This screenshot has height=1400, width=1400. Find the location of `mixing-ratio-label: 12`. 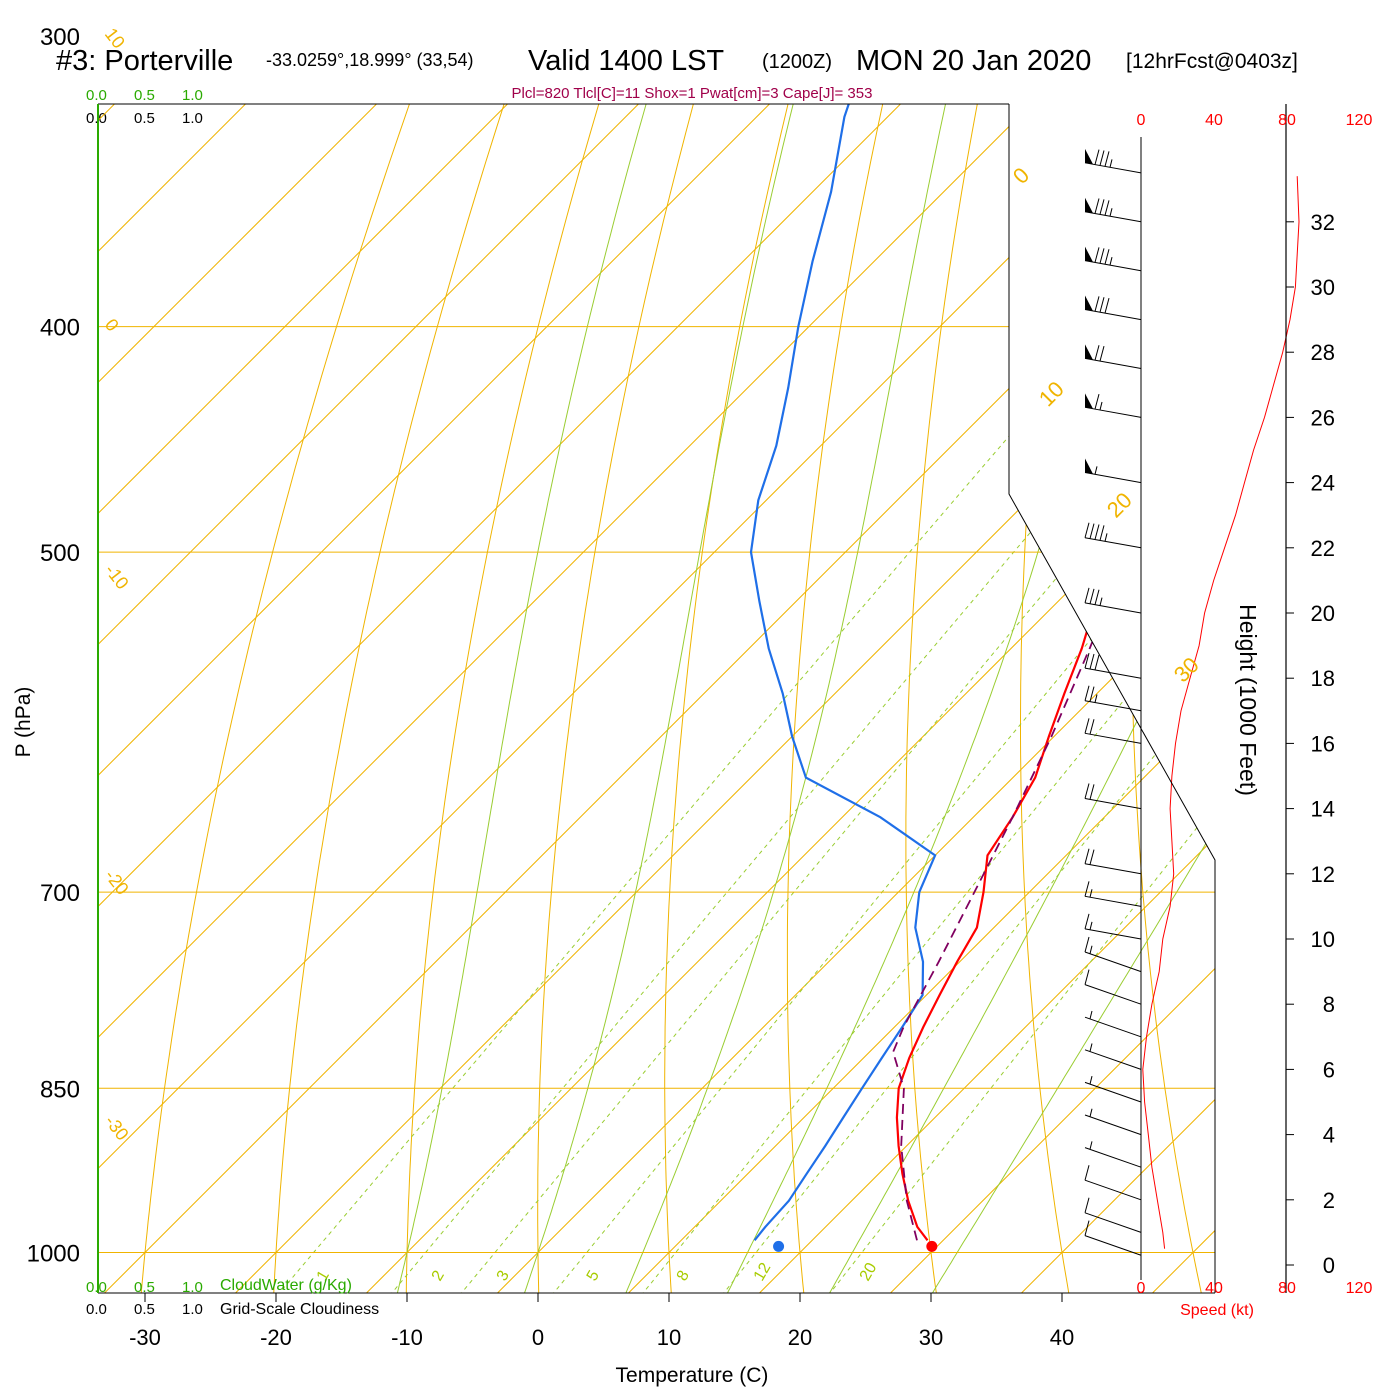

mixing-ratio-label: 12 is located at coordinates (763, 1272).